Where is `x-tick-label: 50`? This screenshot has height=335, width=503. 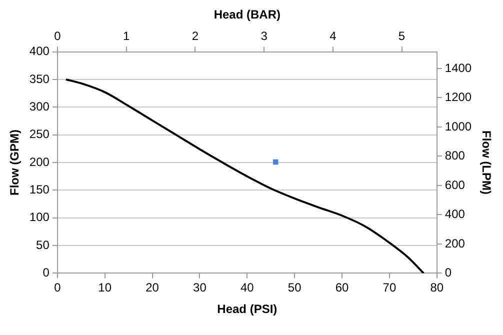
x-tick-label: 50 is located at coordinates (295, 287).